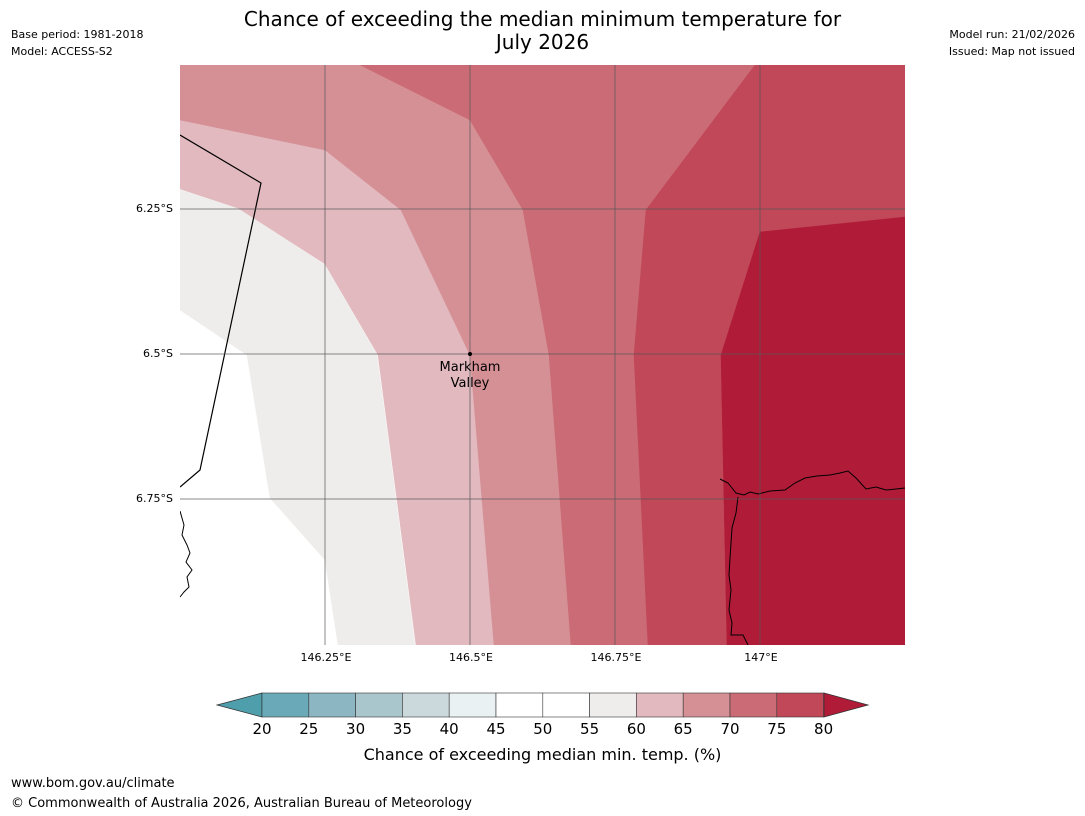 The height and width of the screenshot is (816, 1085). Describe the element at coordinates (356, 729) in the screenshot. I see `colorbar-tick-label: 30` at that location.